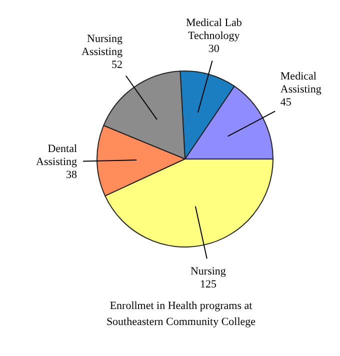  I want to click on text: Enrollmet in Health programs at Southeastern Community College, so click(181, 314).